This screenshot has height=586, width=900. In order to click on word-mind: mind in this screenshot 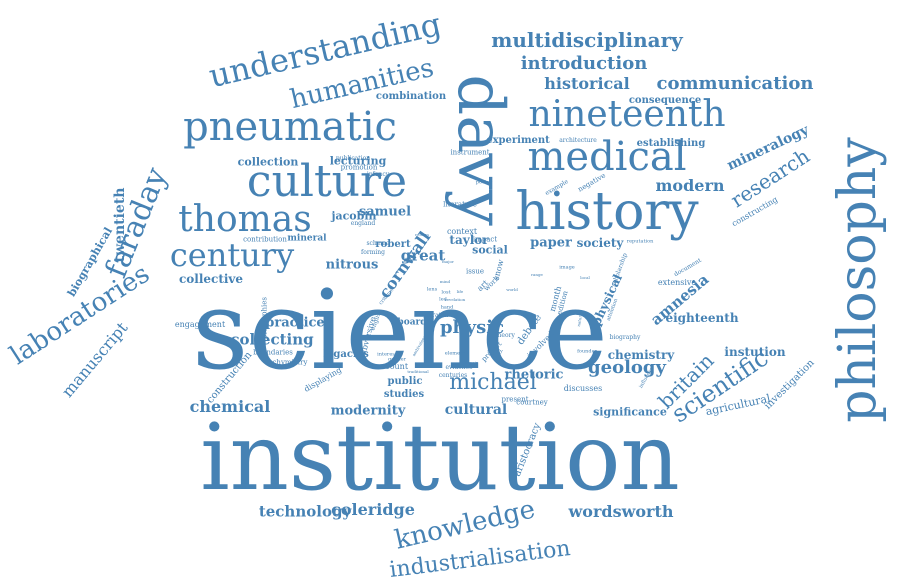, I will do `click(445, 281)`.